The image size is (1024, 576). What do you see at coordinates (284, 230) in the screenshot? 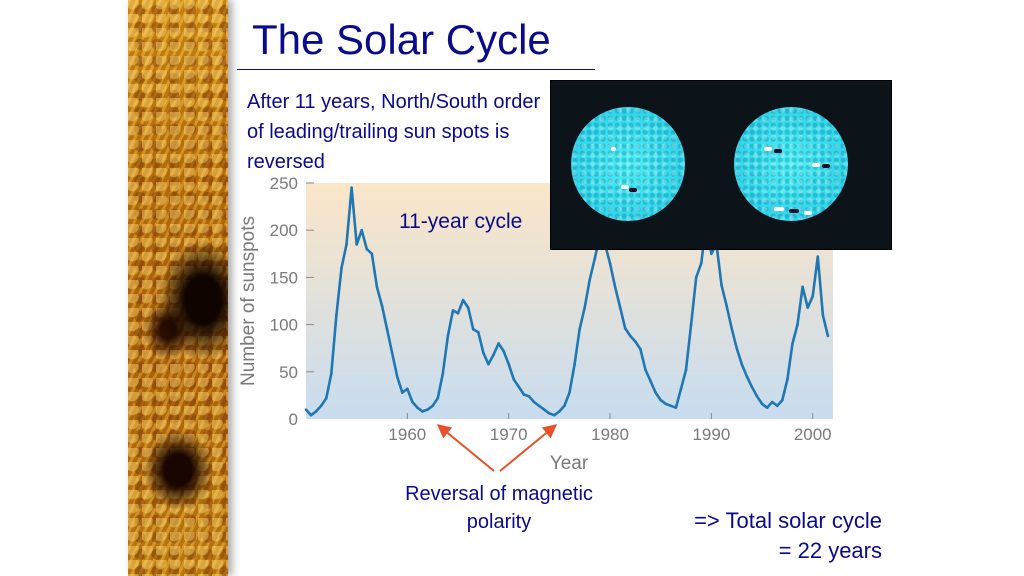
I see `y-tick-label: 200` at bounding box center [284, 230].